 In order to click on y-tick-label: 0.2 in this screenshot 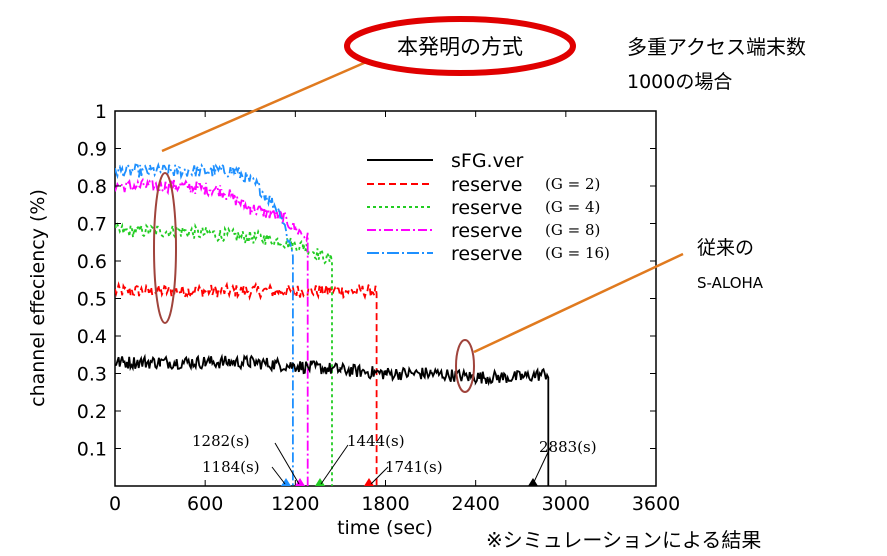, I will do `click(92, 412)`.